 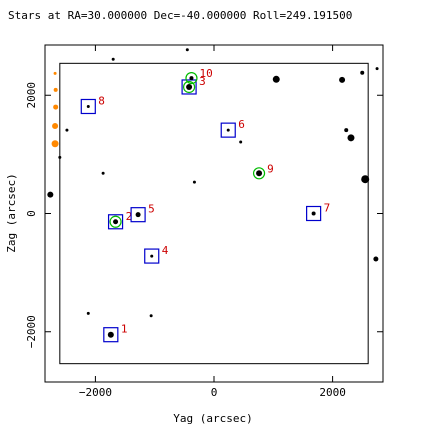 What do you see at coordinates (31, 331) in the screenshot?
I see `y-tick-label: −2000` at bounding box center [31, 331].